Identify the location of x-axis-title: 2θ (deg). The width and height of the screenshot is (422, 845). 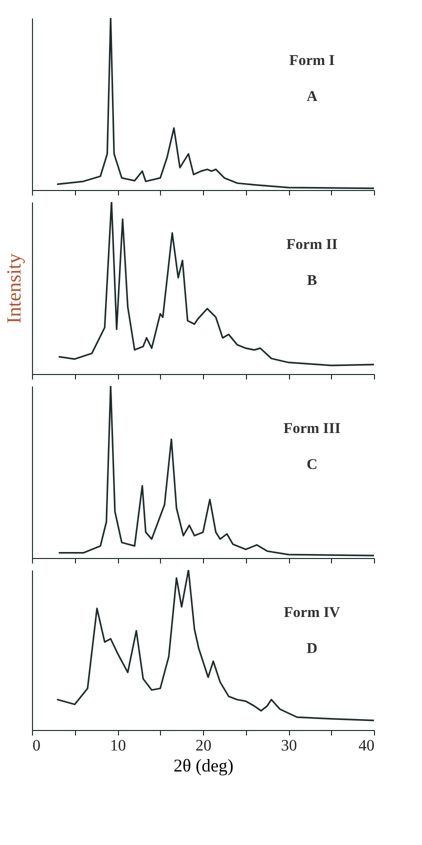
(203, 766).